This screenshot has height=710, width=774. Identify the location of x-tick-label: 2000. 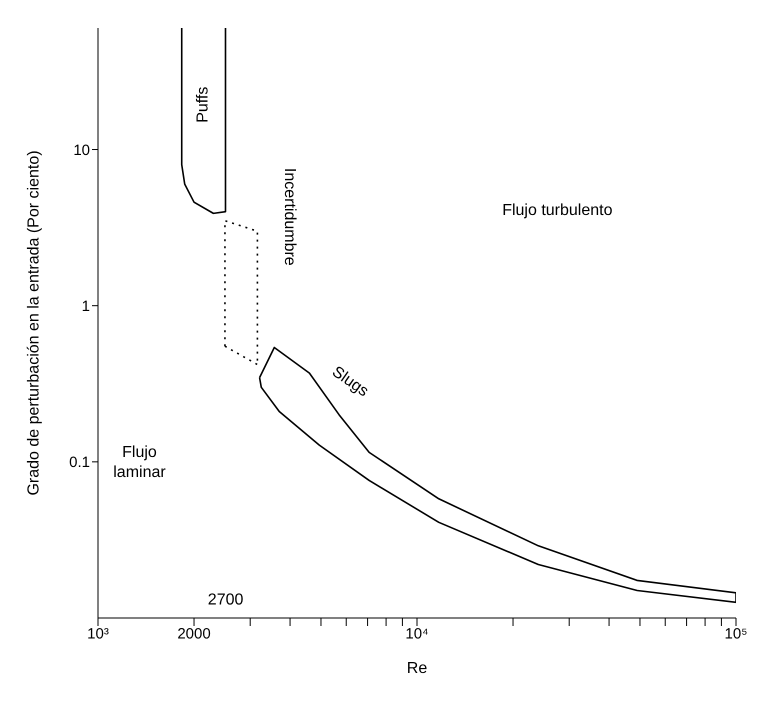
(194, 634).